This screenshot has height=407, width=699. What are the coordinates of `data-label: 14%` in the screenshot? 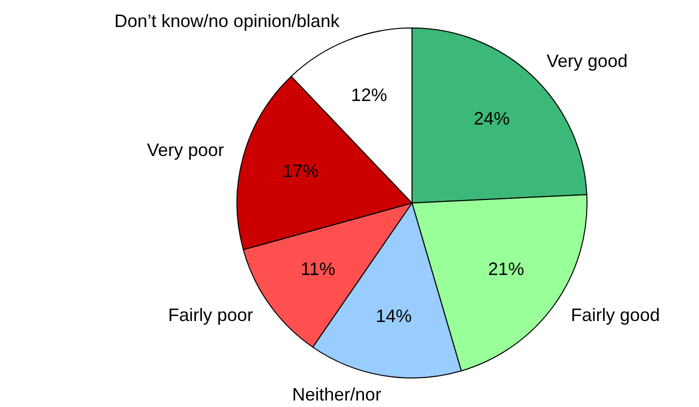 It's located at (394, 316).